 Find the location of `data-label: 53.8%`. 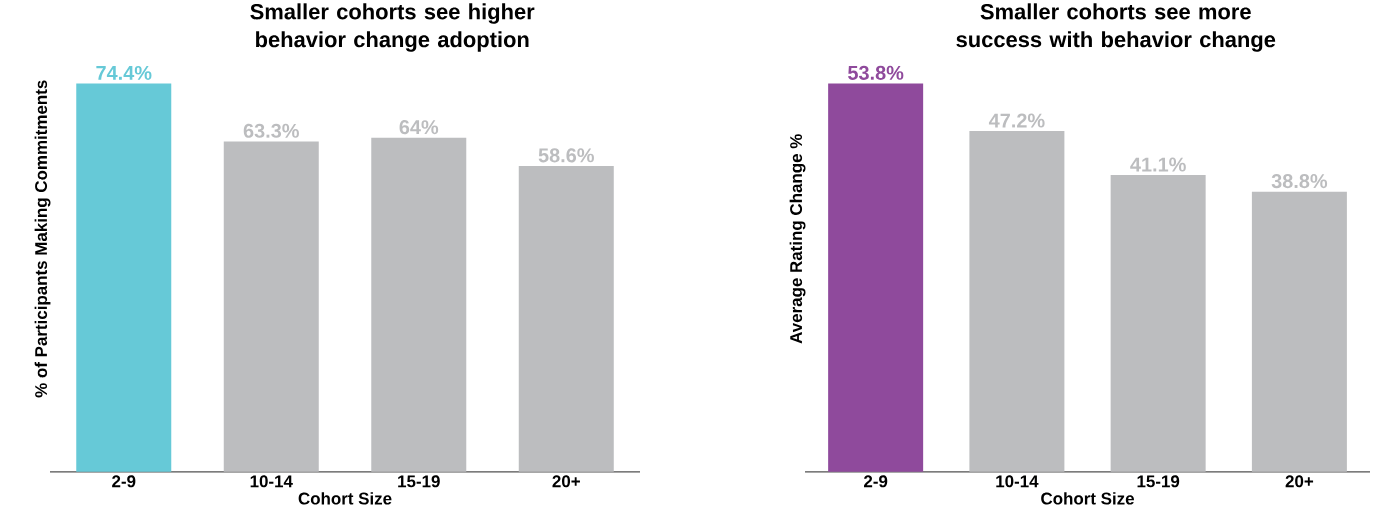

data-label: 53.8% is located at coordinates (876, 73).